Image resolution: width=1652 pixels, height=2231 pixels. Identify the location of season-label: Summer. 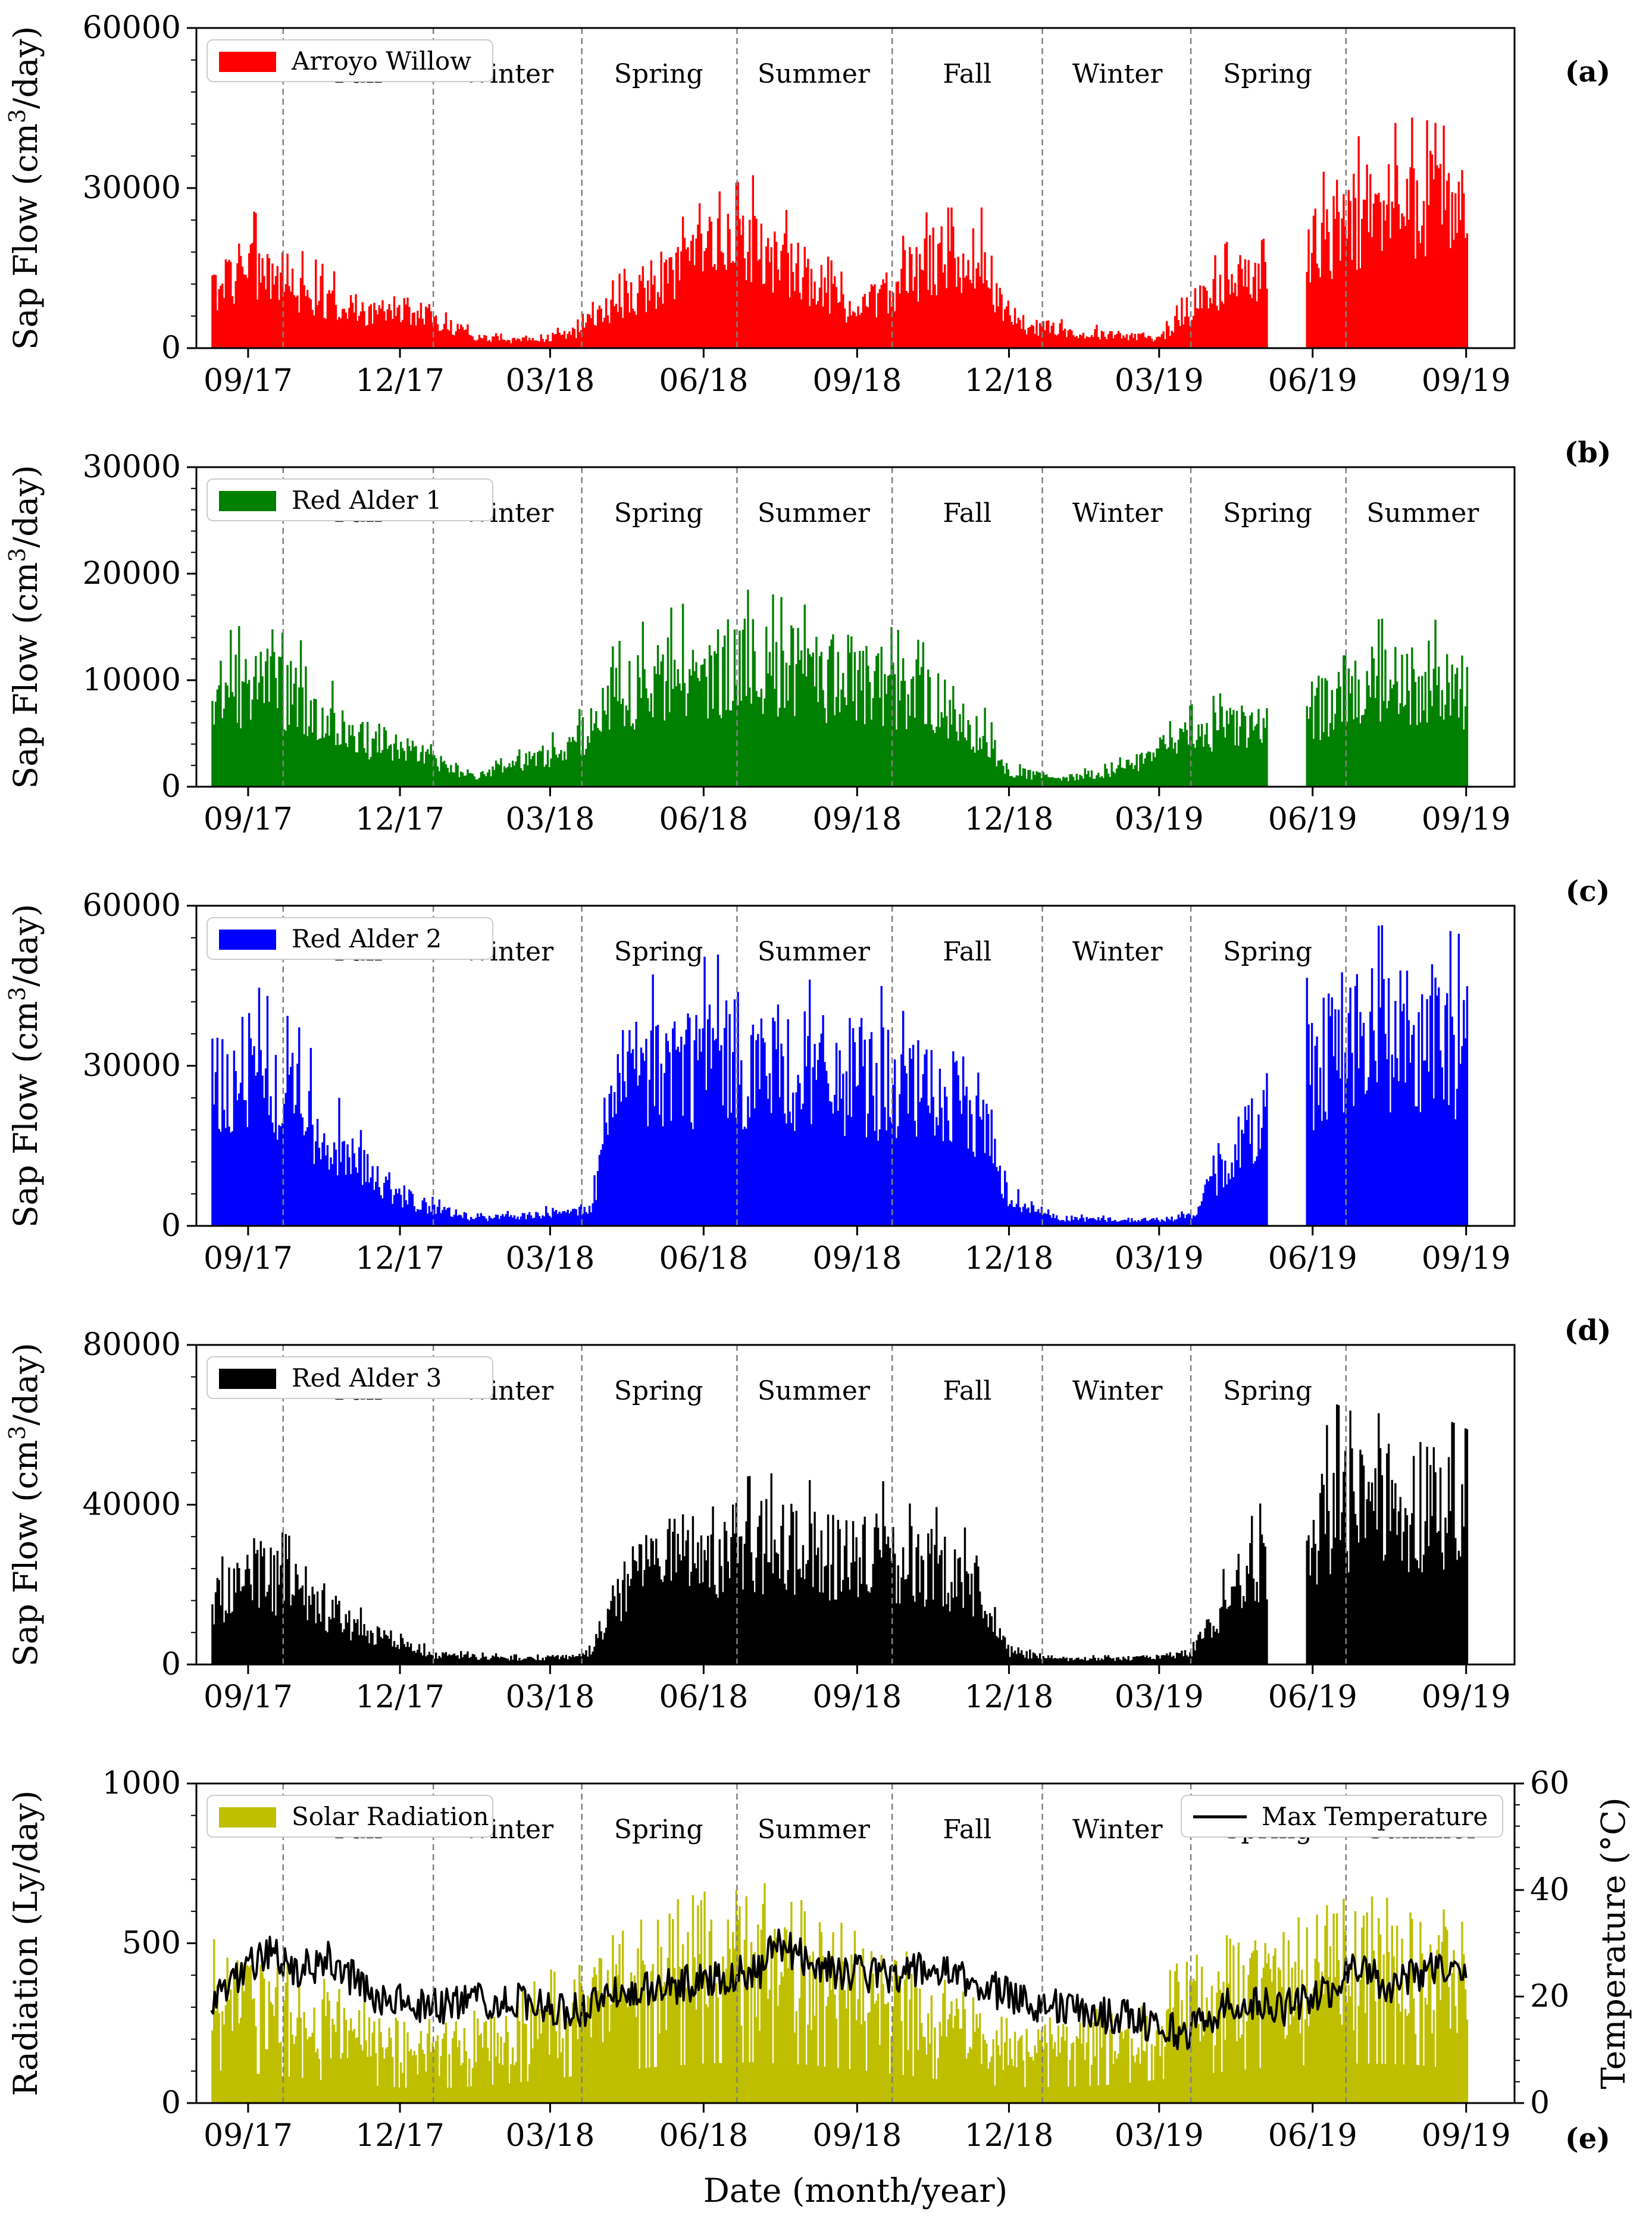
(814, 952).